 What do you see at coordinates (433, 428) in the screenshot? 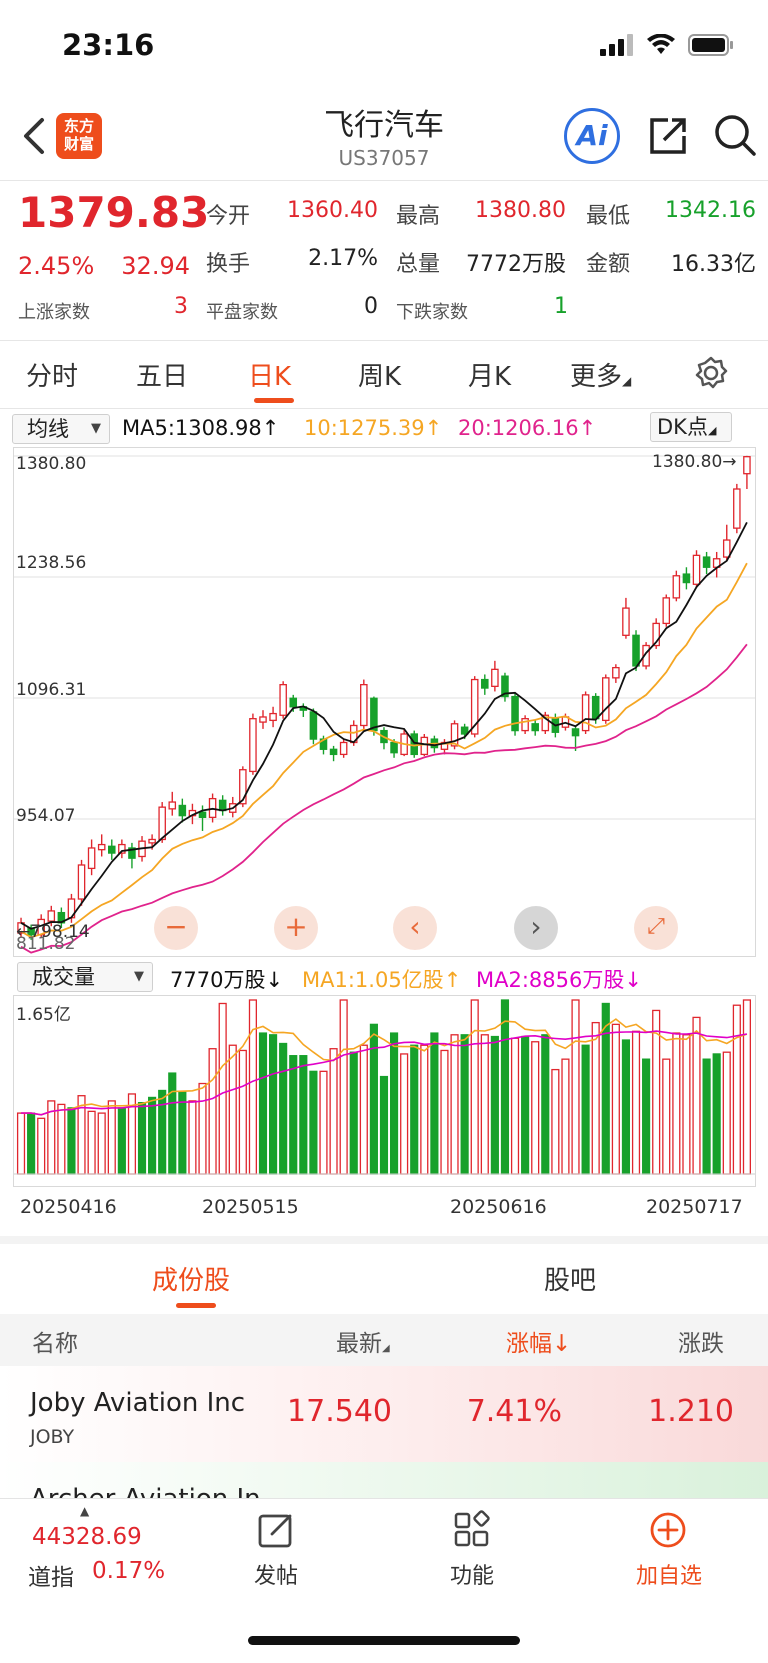
I see `up-arrow-icon: ↑` at bounding box center [433, 428].